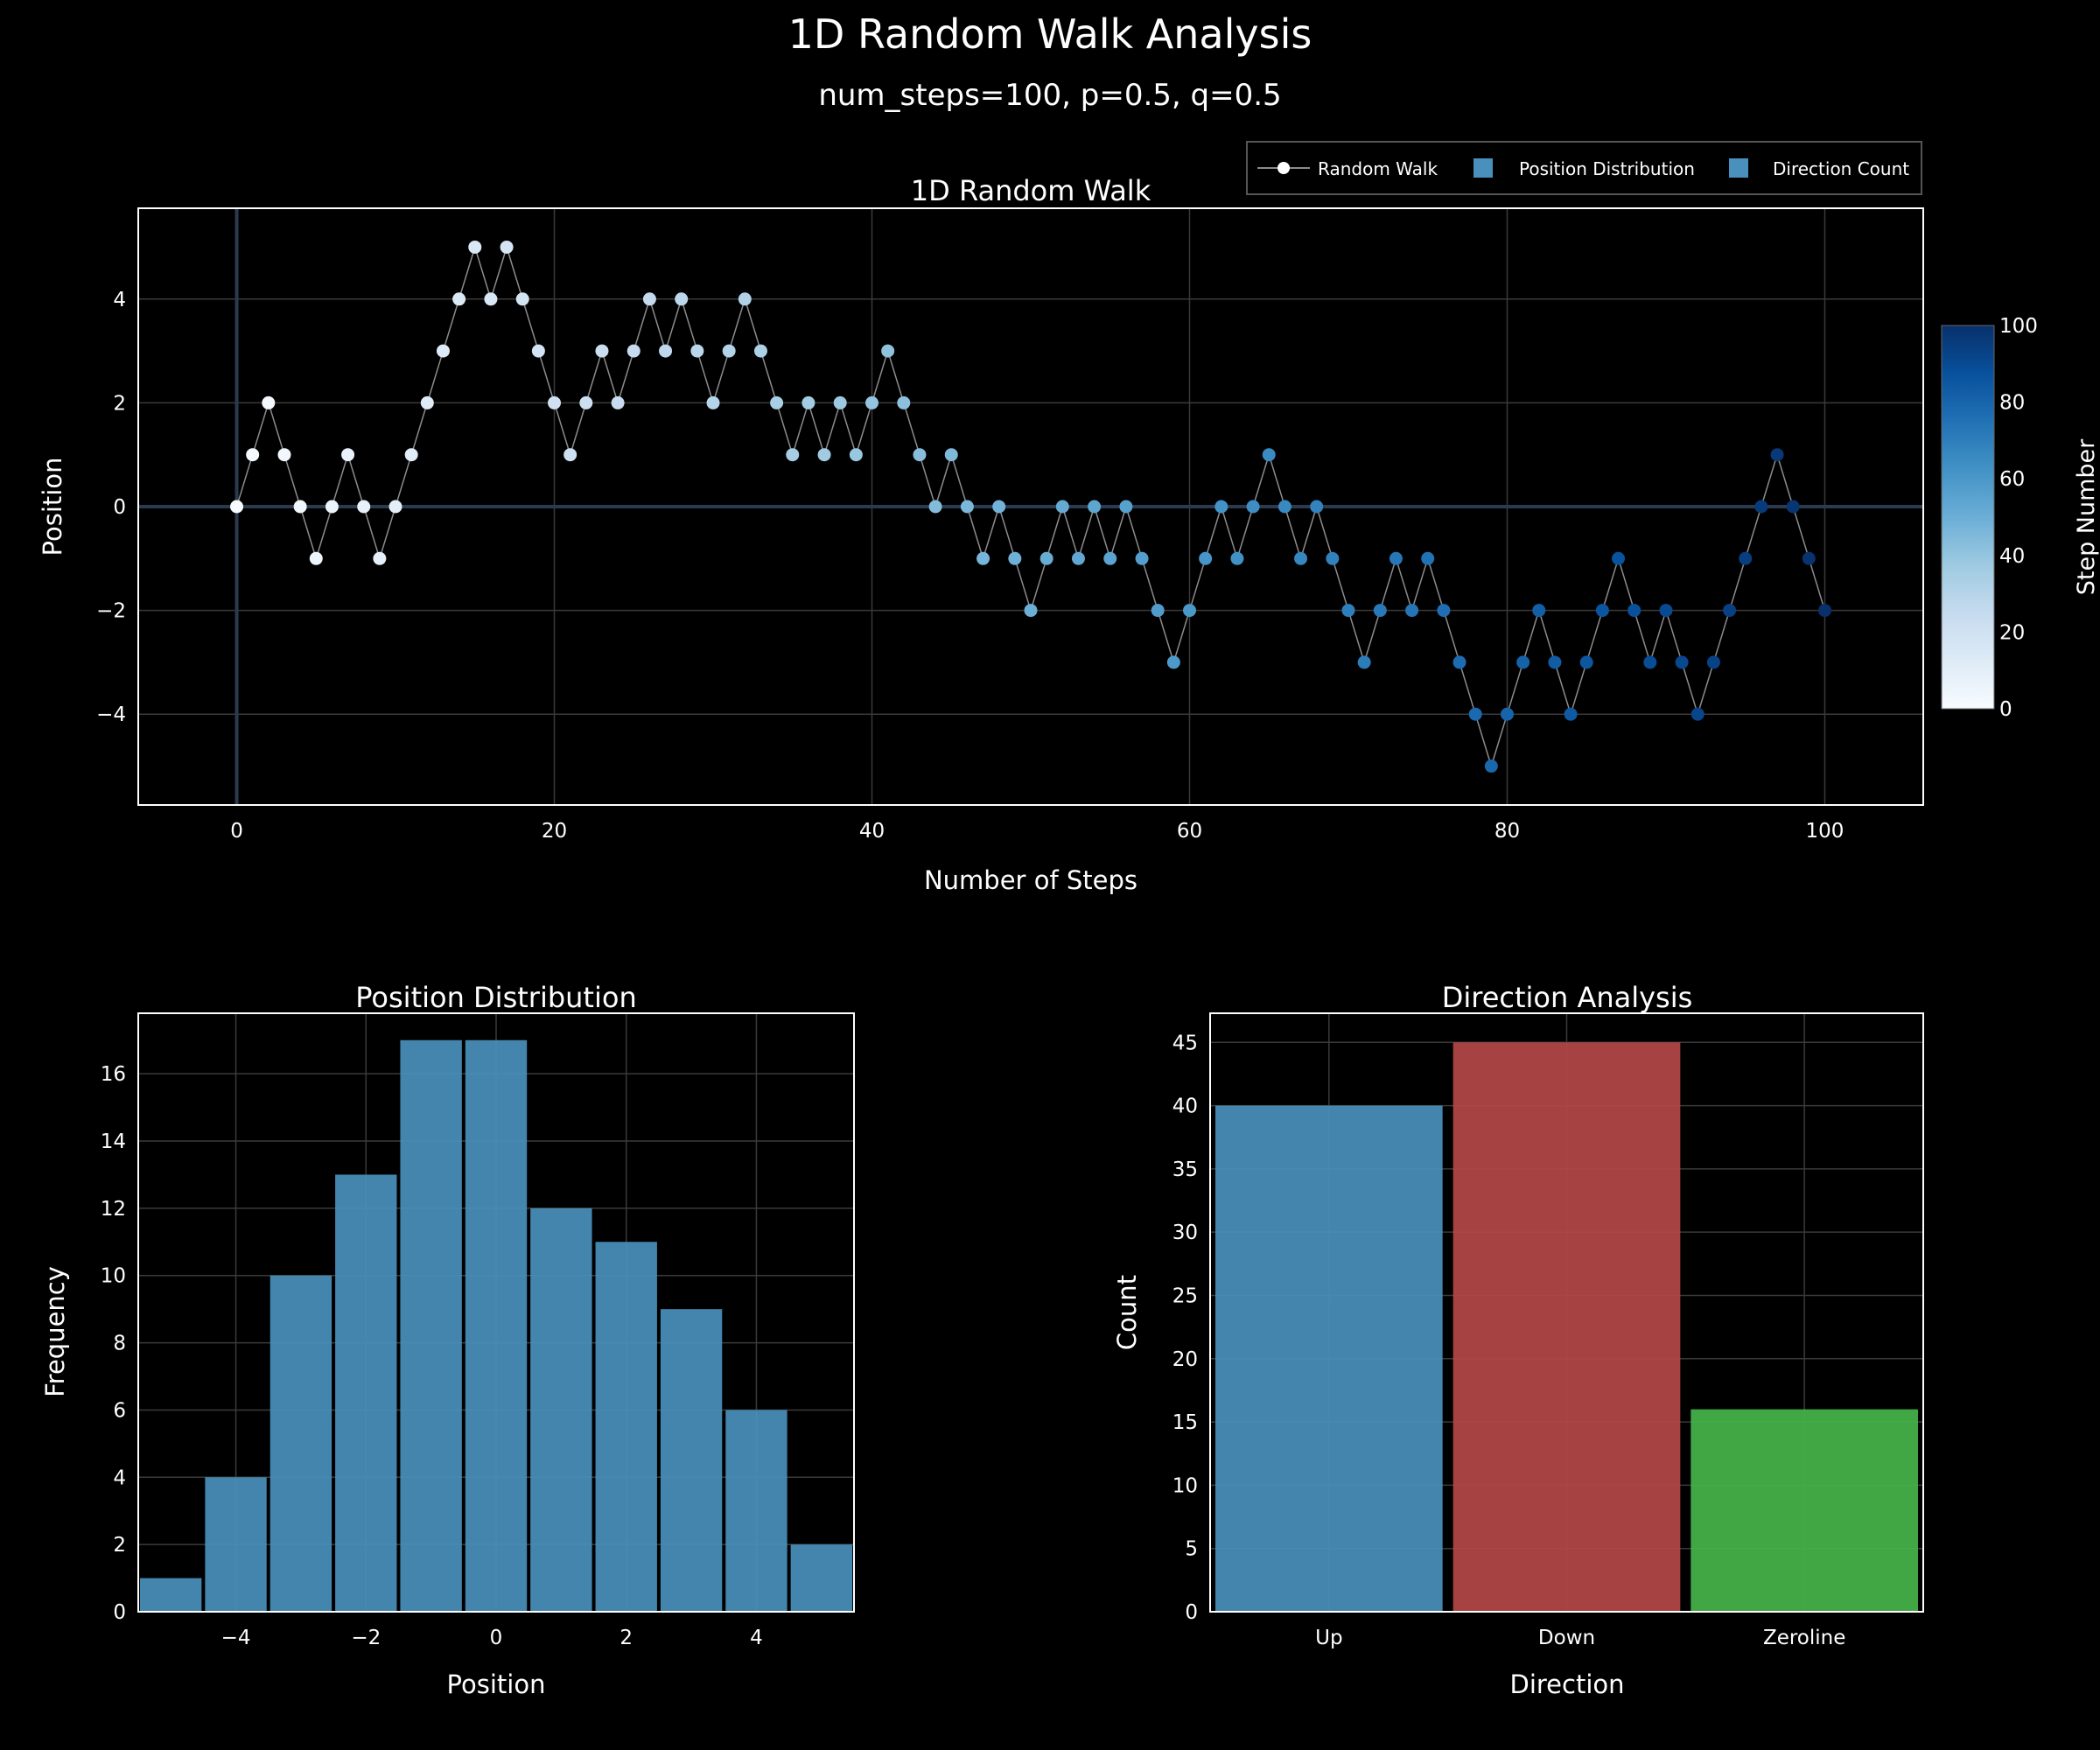 The image size is (2100, 1750). What do you see at coordinates (1185, 1485) in the screenshot?
I see `direction-y-tick-label: 10` at bounding box center [1185, 1485].